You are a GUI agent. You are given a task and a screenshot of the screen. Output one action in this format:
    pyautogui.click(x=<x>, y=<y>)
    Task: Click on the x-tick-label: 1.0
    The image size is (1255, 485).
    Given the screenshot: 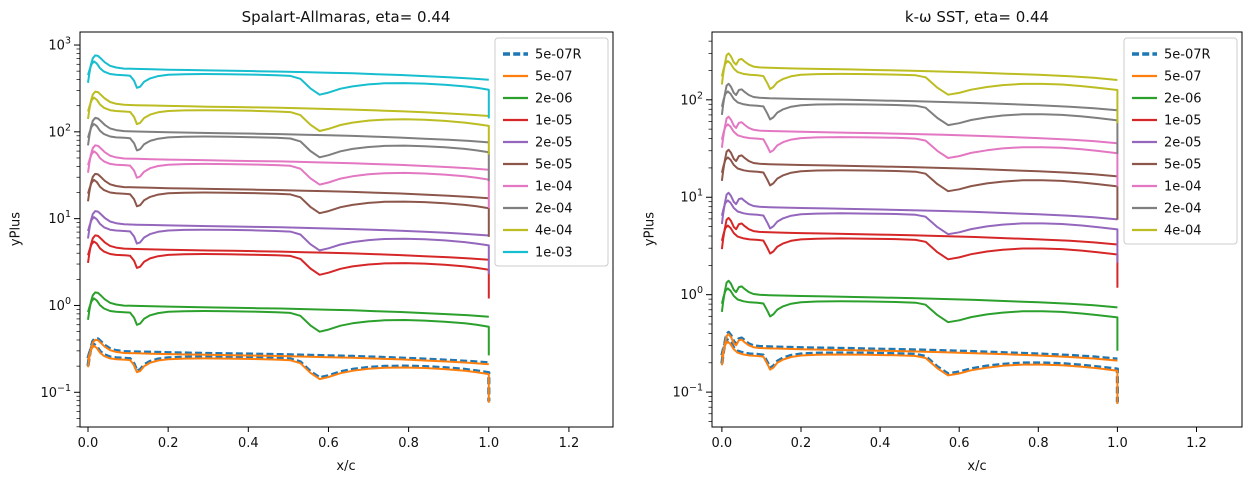 What is the action you would take?
    pyautogui.click(x=1117, y=443)
    